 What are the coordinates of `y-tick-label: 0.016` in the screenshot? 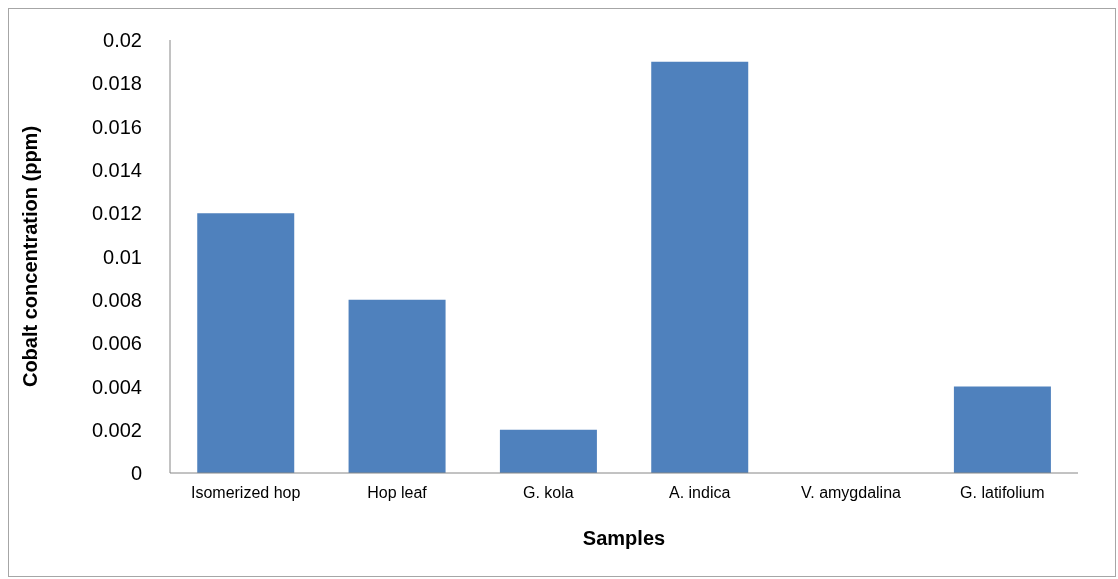 It's located at (116, 126).